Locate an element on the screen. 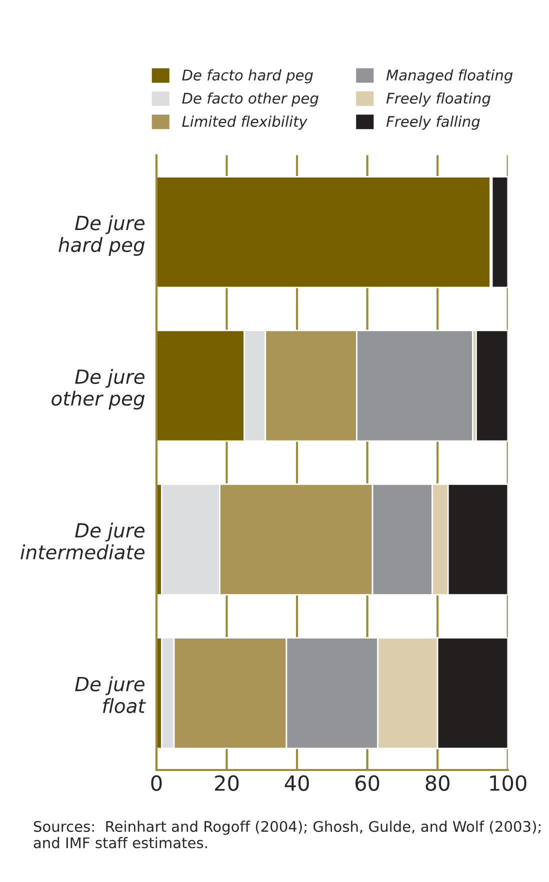  source-note: Sources: Reinhart and Rogoff (2004); Ghosh, Gulde, and Wolf (2003); and IMF staff estimates. is located at coordinates (287, 834).